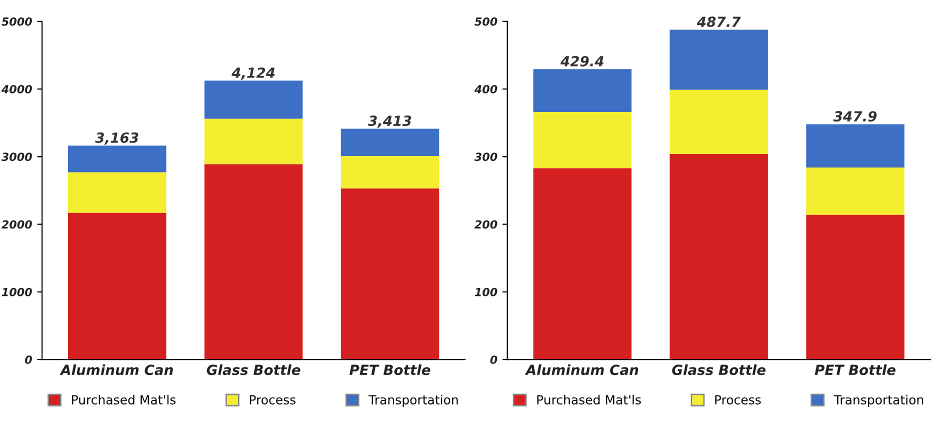 This screenshot has width=935, height=428. Describe the element at coordinates (589, 399) in the screenshot. I see `text: Purchased Mat'ls` at that location.